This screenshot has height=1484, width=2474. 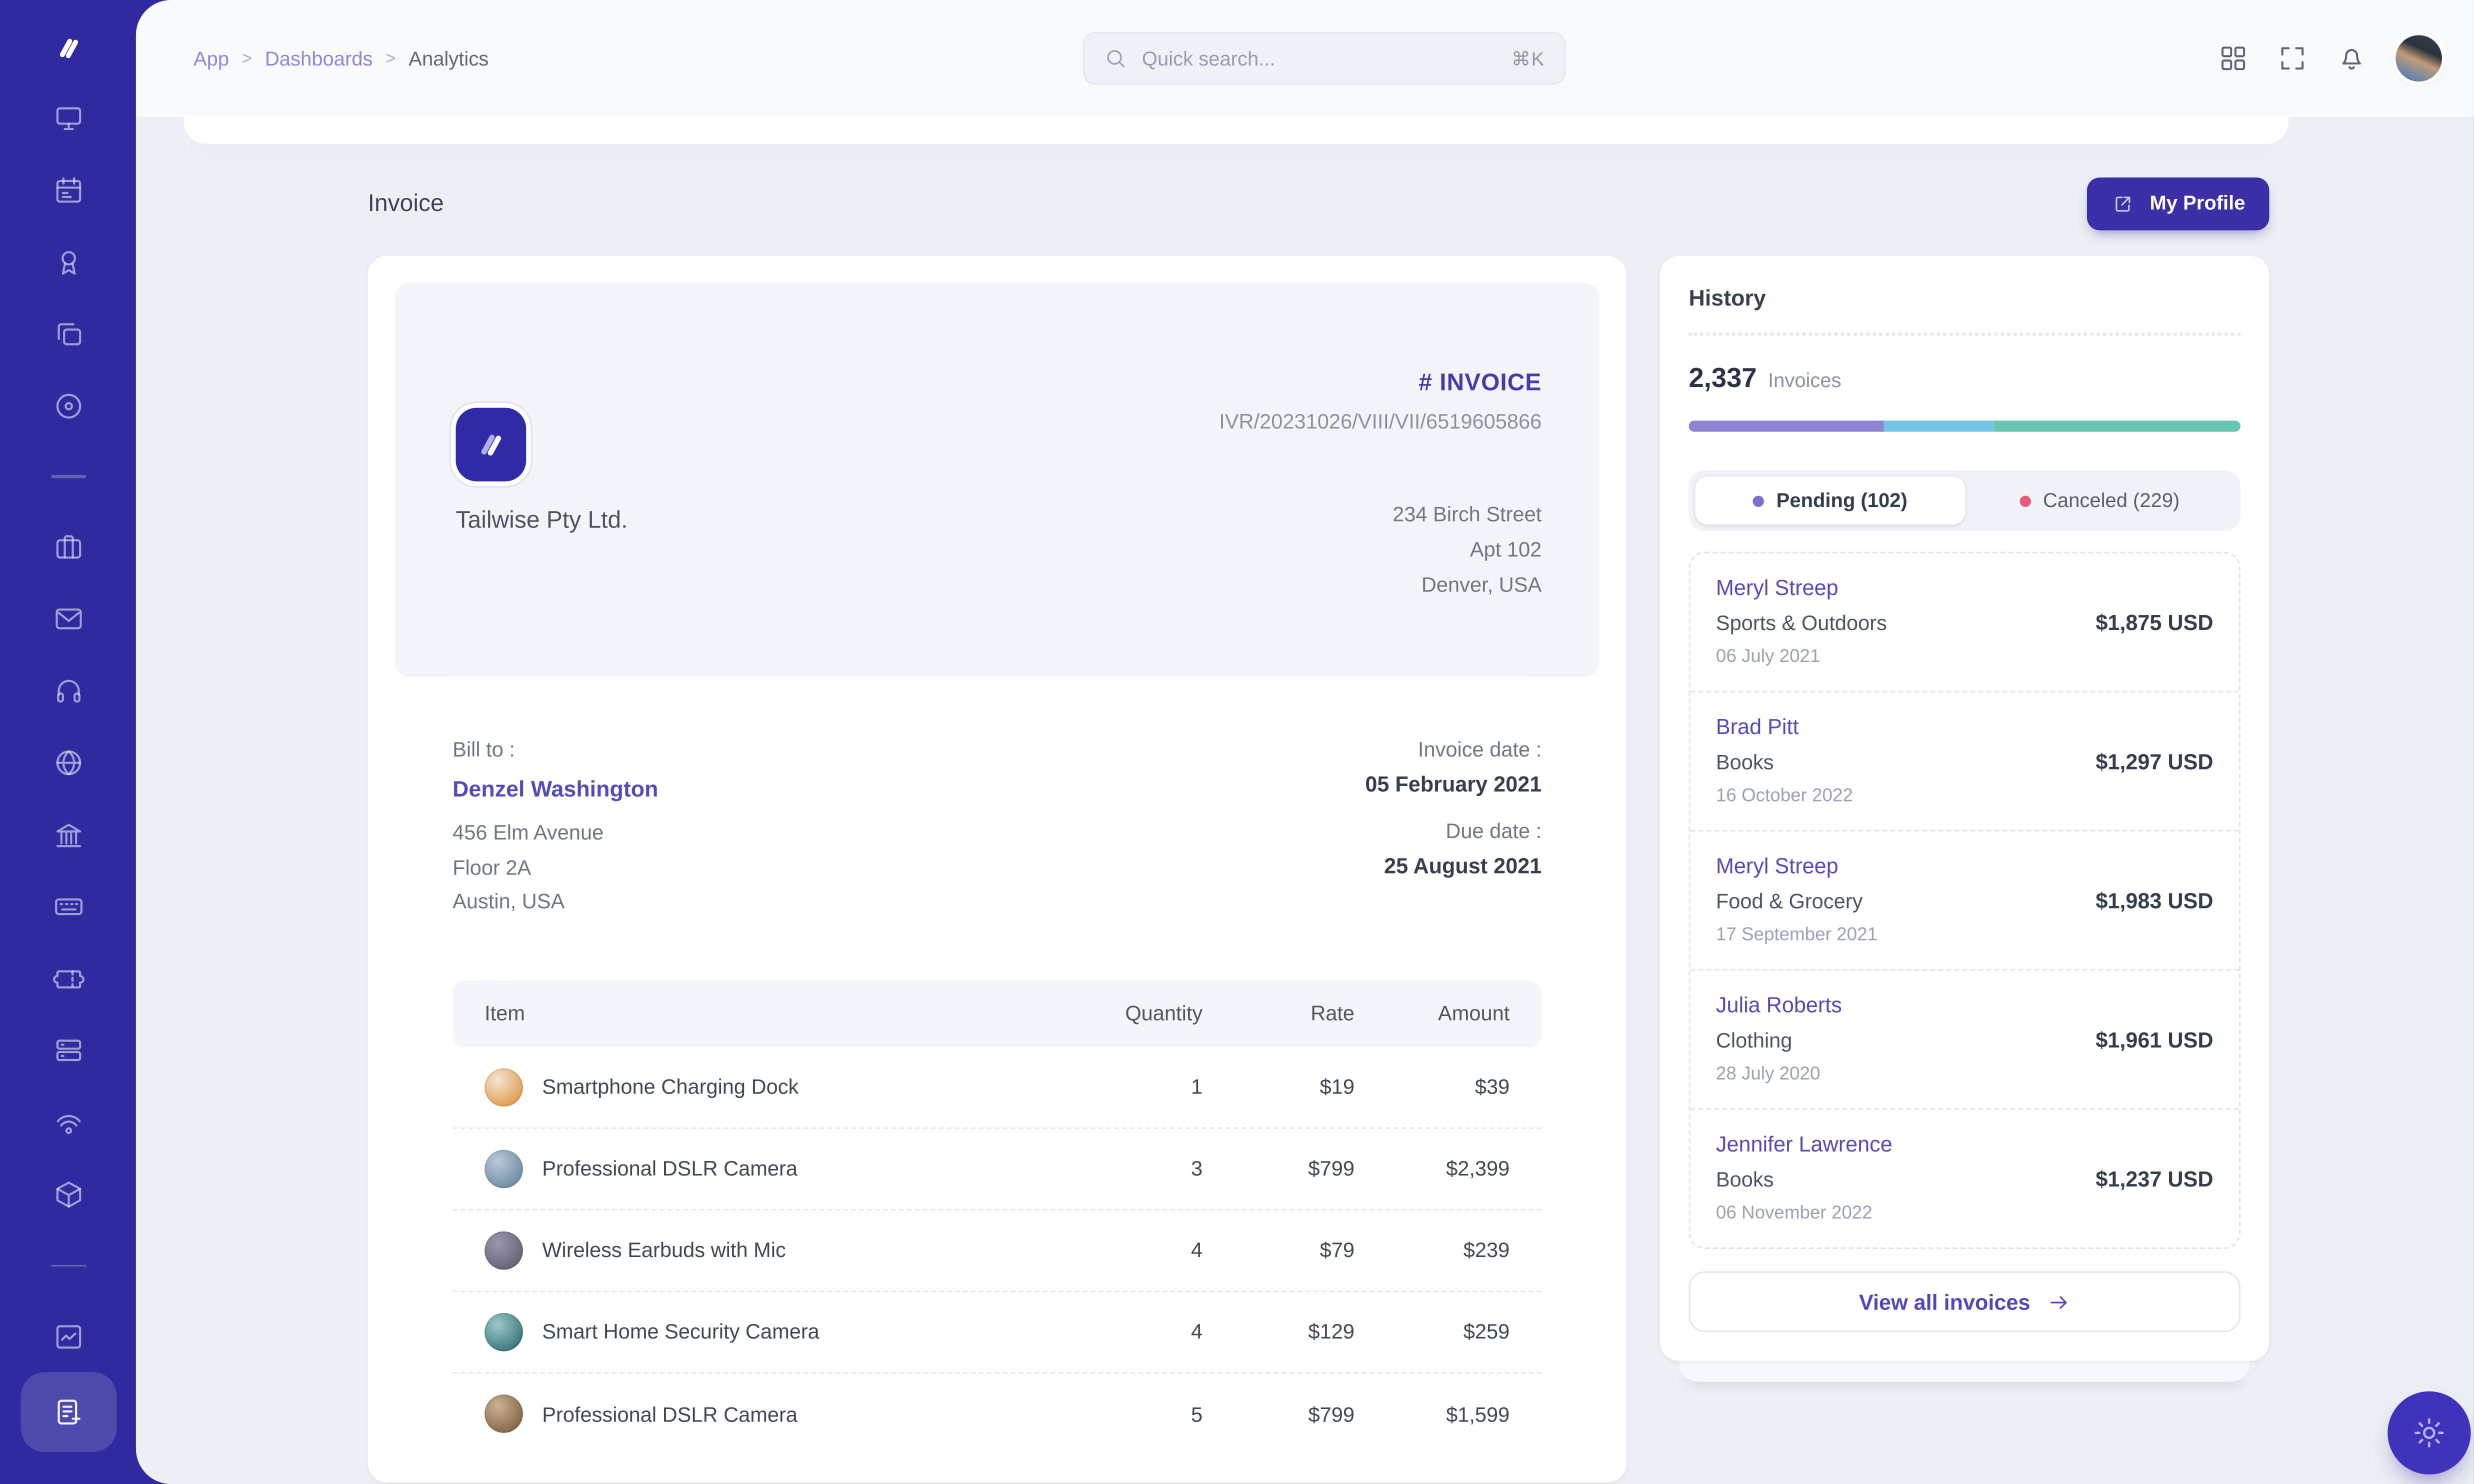 What do you see at coordinates (2419, 58) in the screenshot?
I see `user-avatar` at bounding box center [2419, 58].